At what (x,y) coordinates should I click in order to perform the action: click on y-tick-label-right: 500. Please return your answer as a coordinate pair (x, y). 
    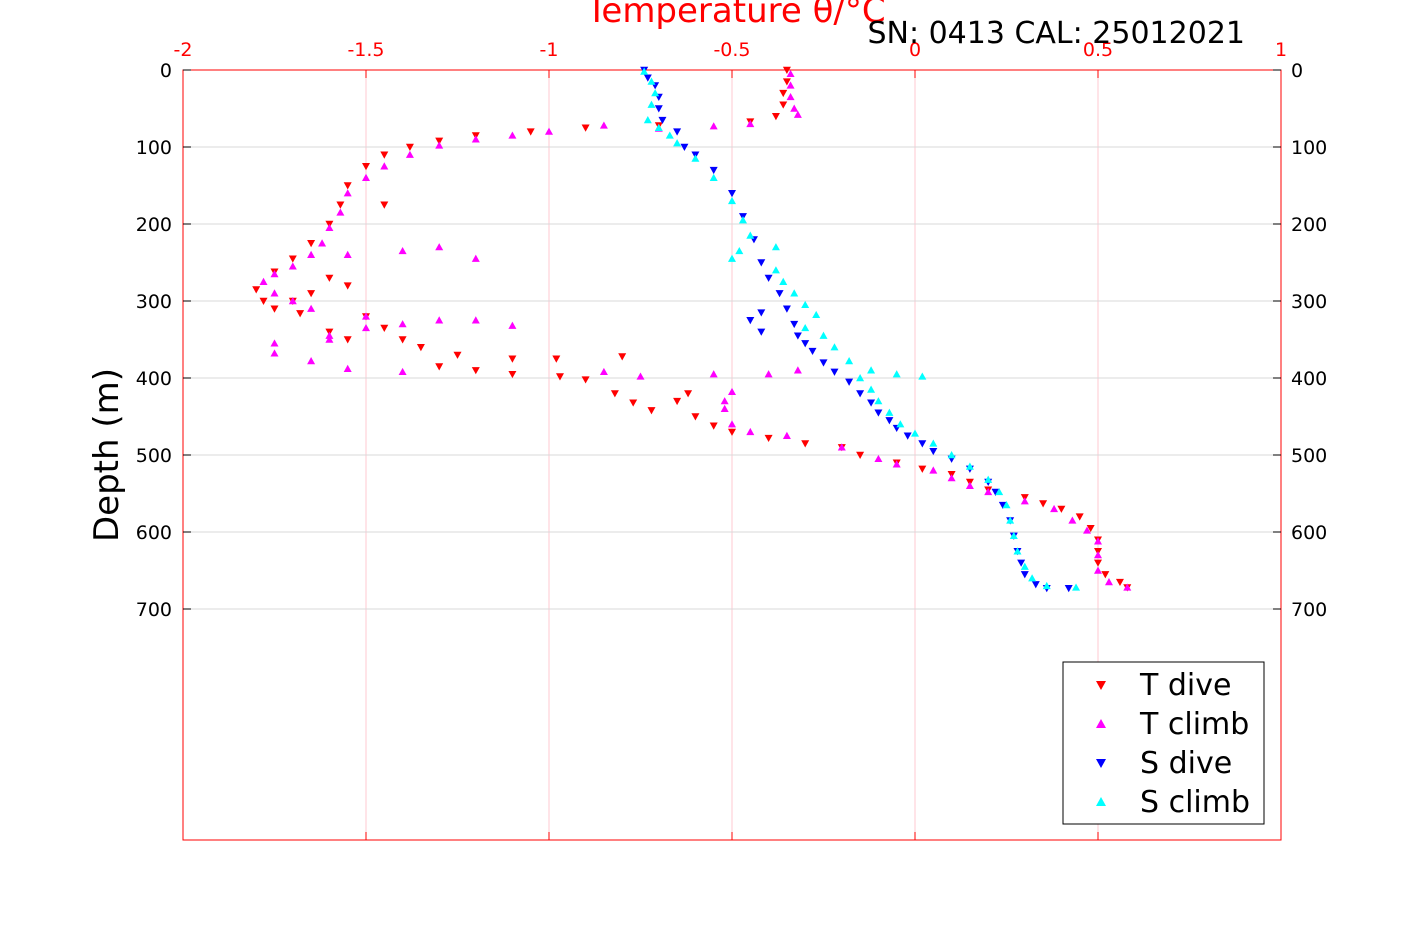
    Looking at the image, I should click on (1309, 456).